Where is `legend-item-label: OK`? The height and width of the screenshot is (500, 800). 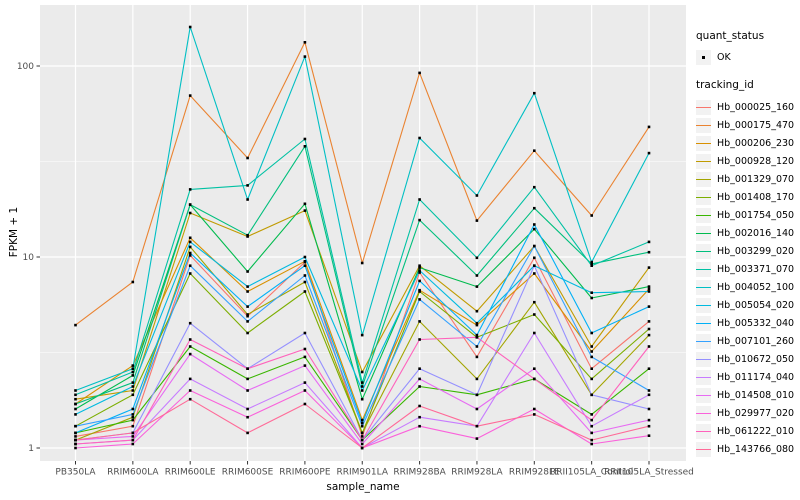
legend-item-label: OK is located at coordinates (724, 57).